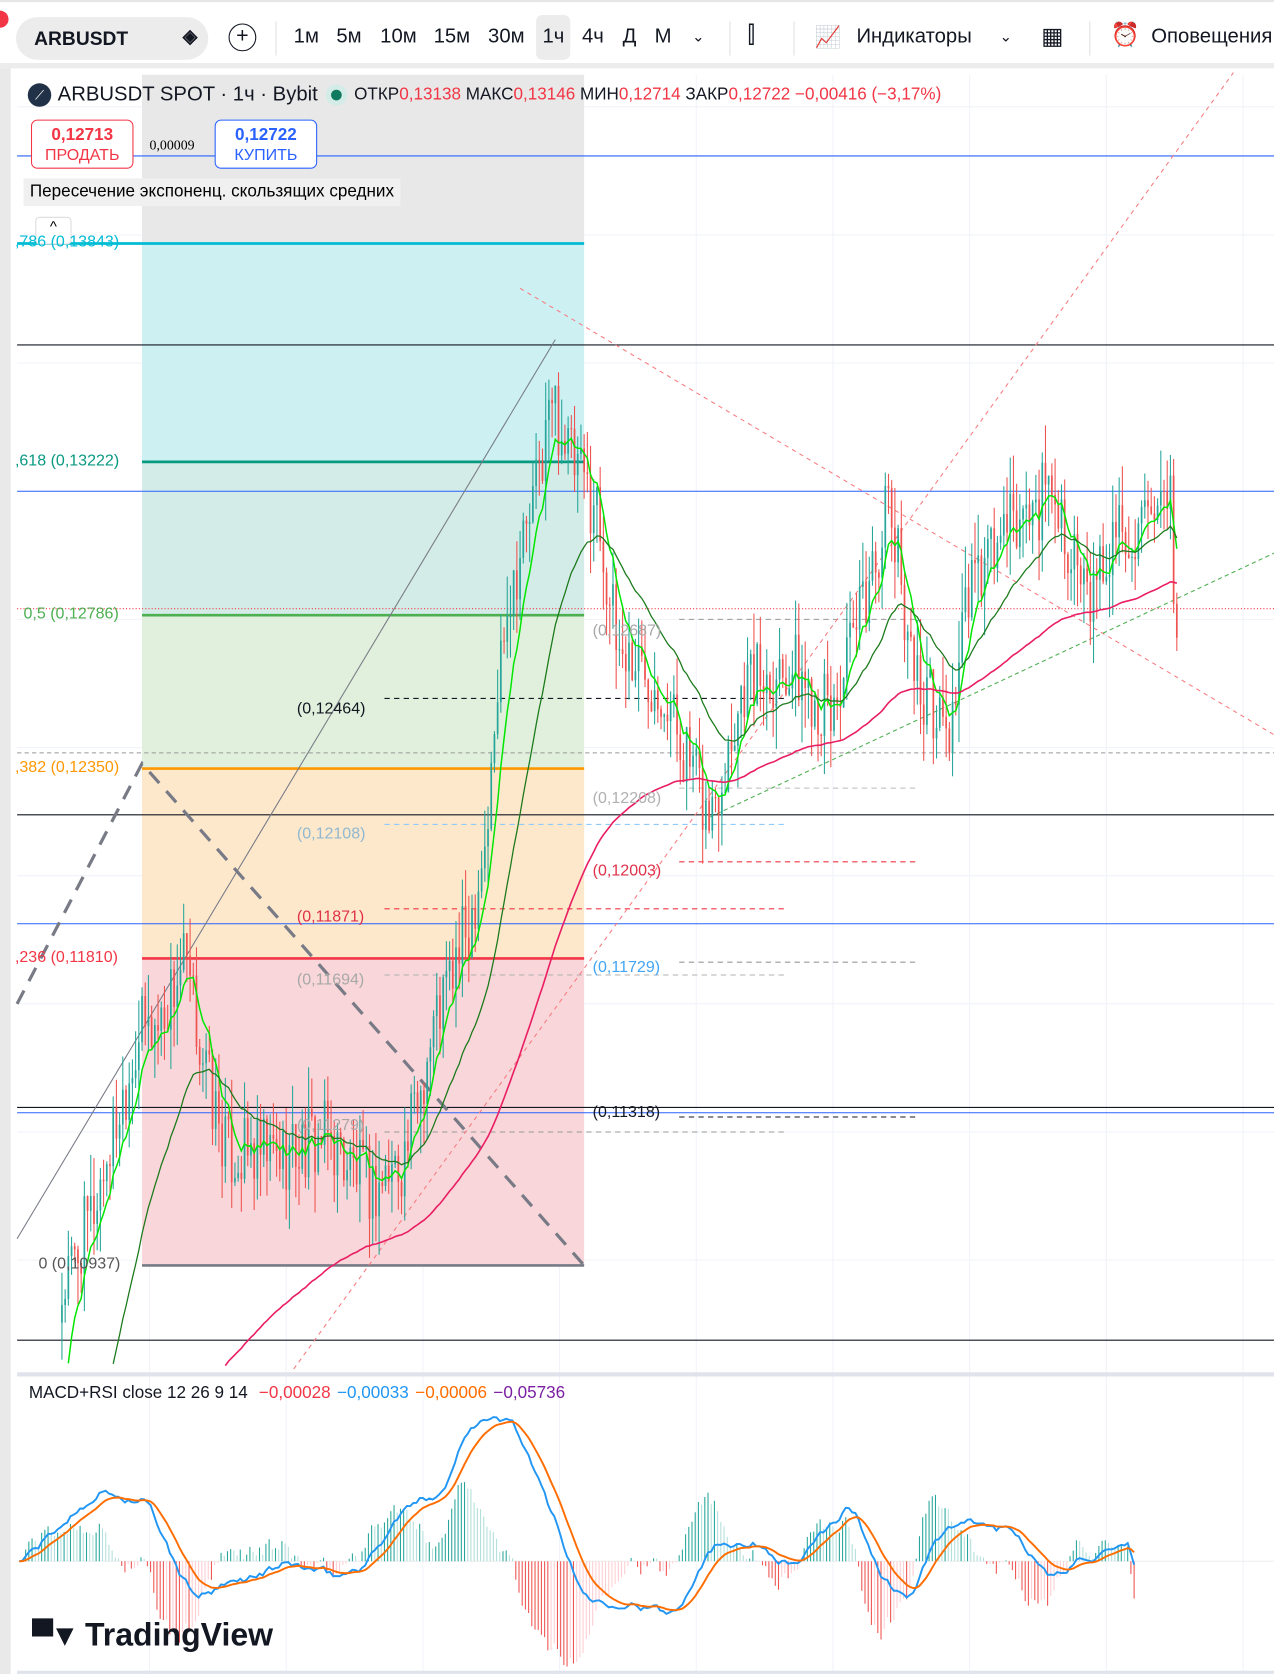 The height and width of the screenshot is (1674, 1274). Describe the element at coordinates (506, 37) in the screenshot. I see `timeframe-4: 30м` at that location.